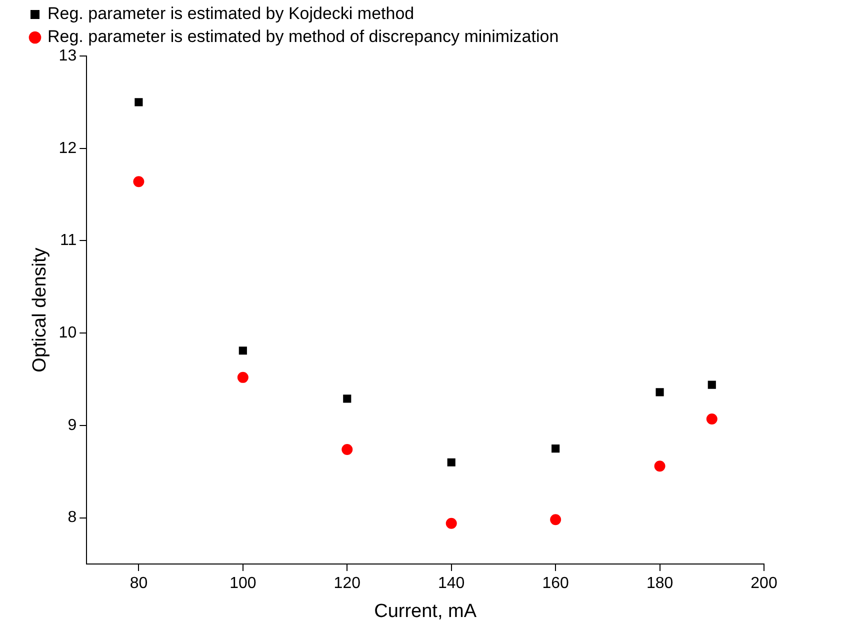  Describe the element at coordinates (67, 148) in the screenshot. I see `y-tick-label: 12` at that location.